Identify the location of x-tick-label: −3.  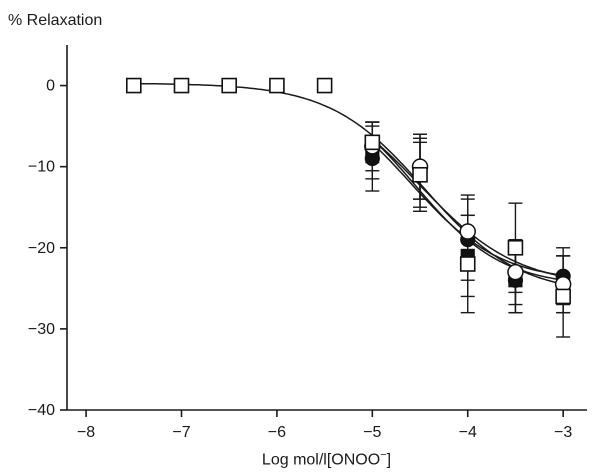
(563, 432).